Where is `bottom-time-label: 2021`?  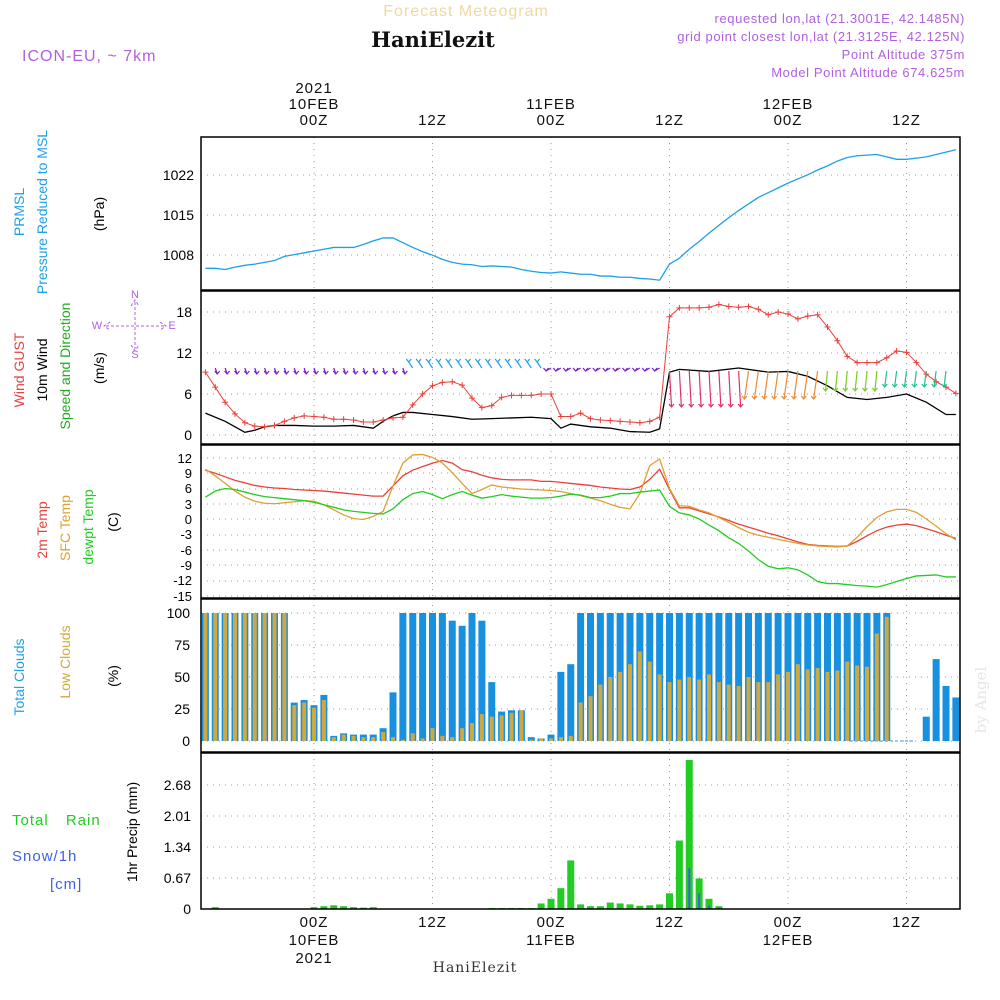 bottom-time-label: 2021 is located at coordinates (313, 958).